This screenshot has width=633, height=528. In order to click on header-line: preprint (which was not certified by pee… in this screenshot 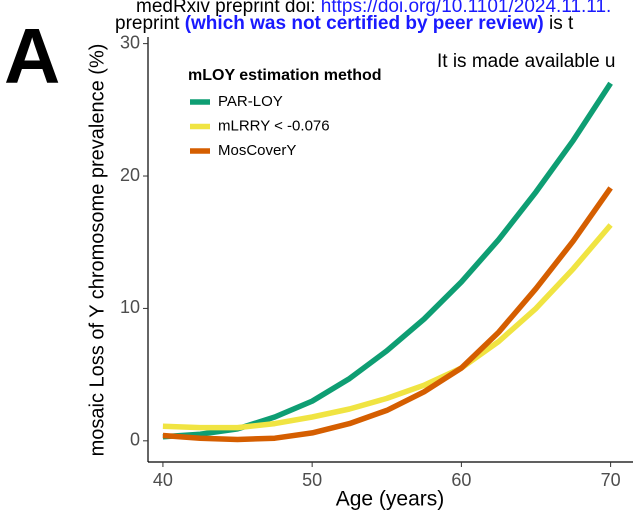, I will do `click(344, 23)`.